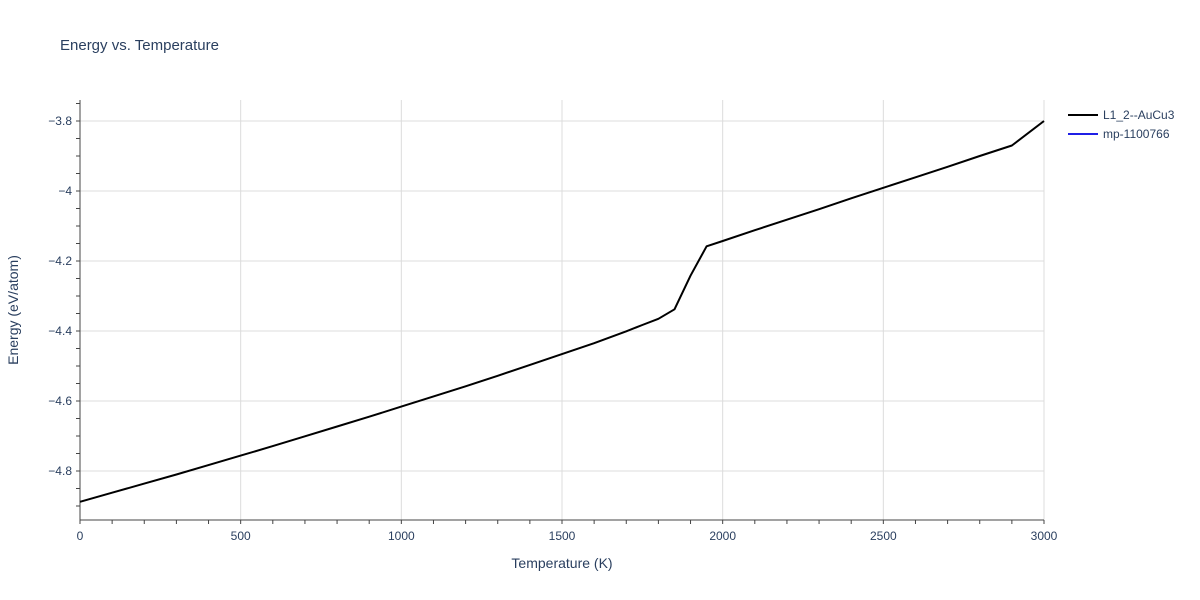 Image resolution: width=1200 pixels, height=600 pixels. What do you see at coordinates (561, 563) in the screenshot?
I see `x-axis-label: Temperature (K)` at bounding box center [561, 563].